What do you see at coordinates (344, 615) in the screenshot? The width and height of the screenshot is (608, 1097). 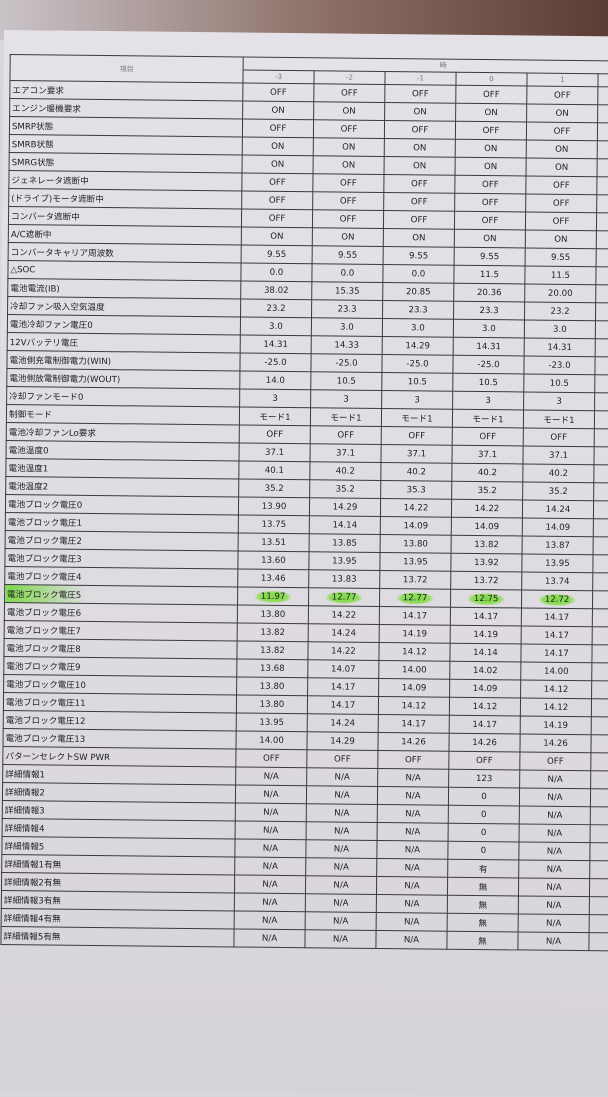 I see `cell-value: 14.22` at bounding box center [344, 615].